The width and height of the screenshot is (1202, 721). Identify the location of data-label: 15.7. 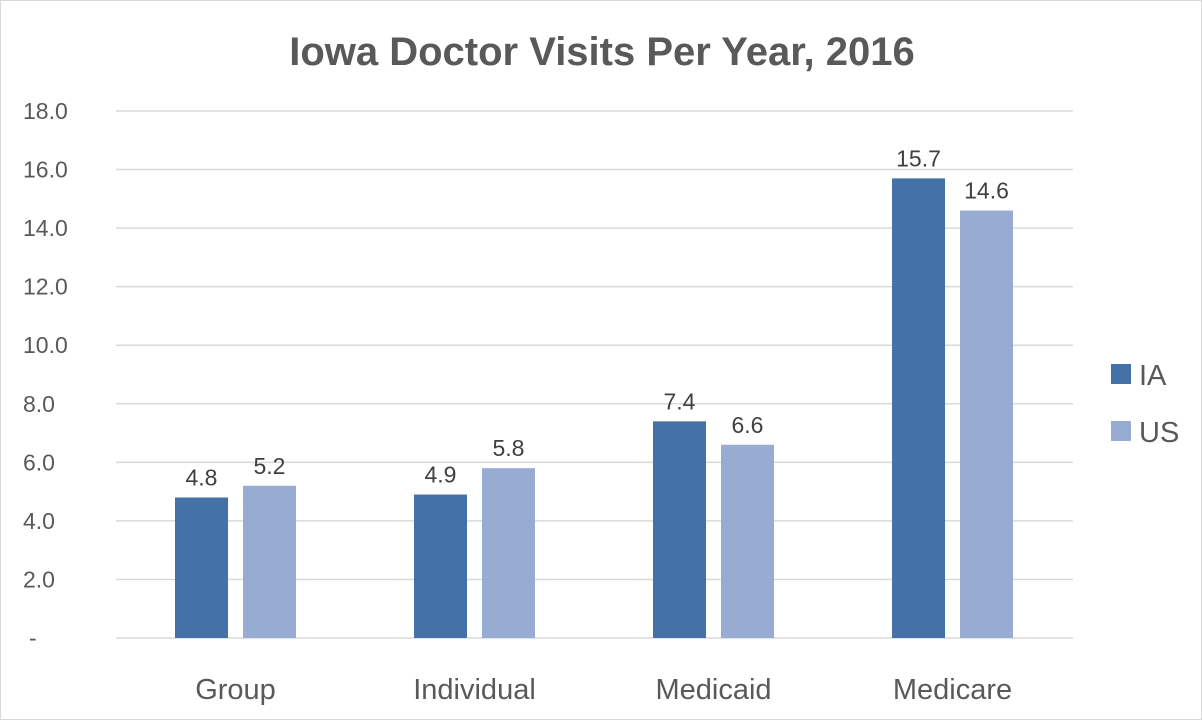
(918, 158).